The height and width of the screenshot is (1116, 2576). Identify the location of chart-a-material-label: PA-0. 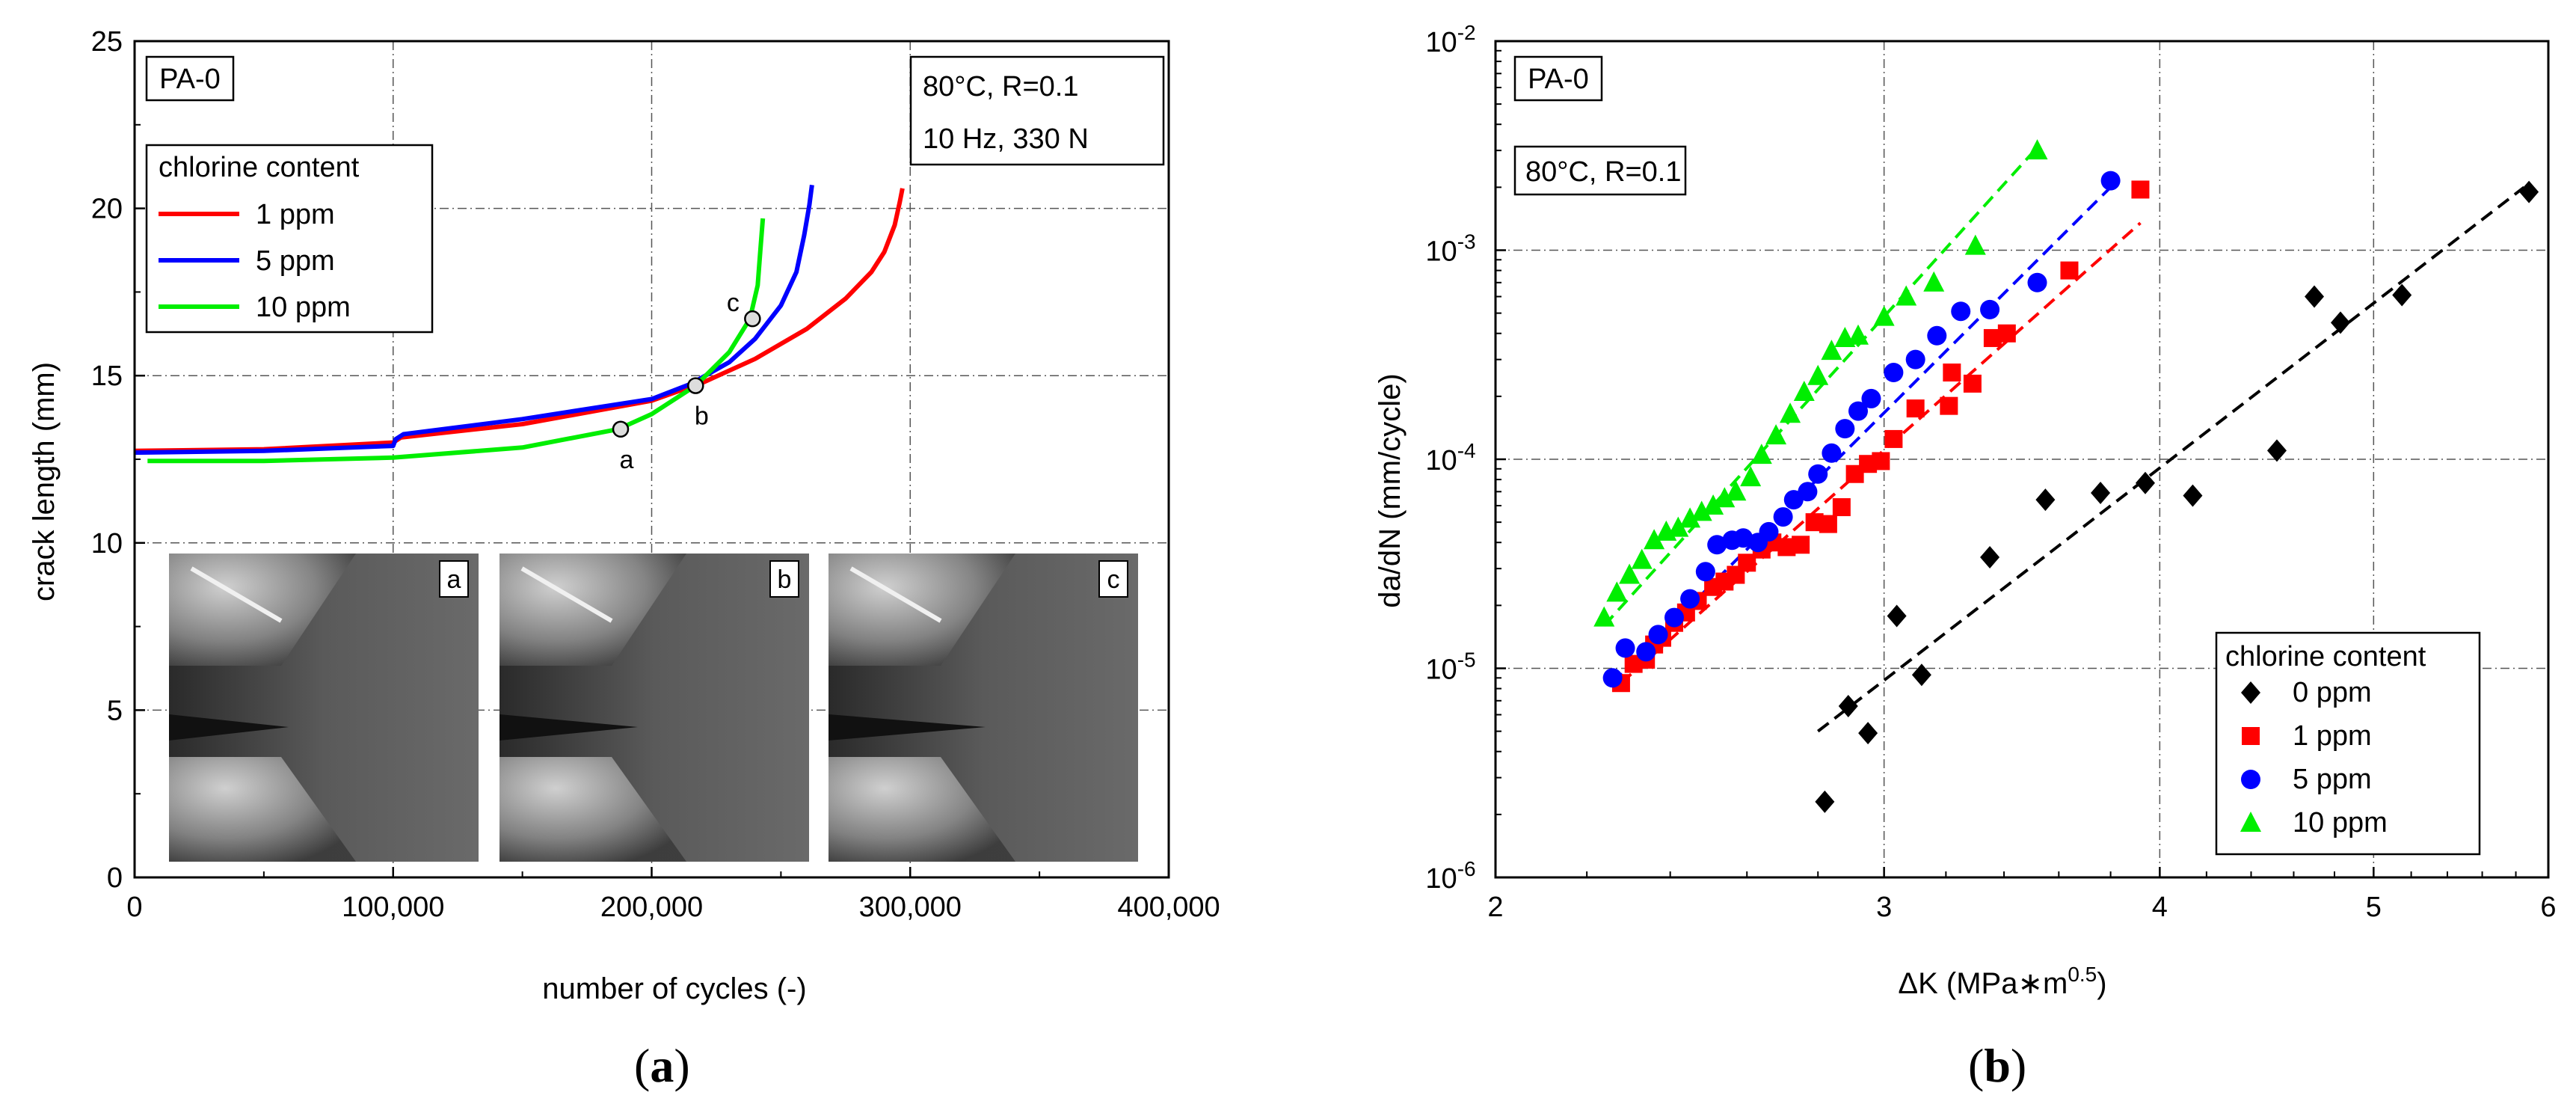
(190, 80).